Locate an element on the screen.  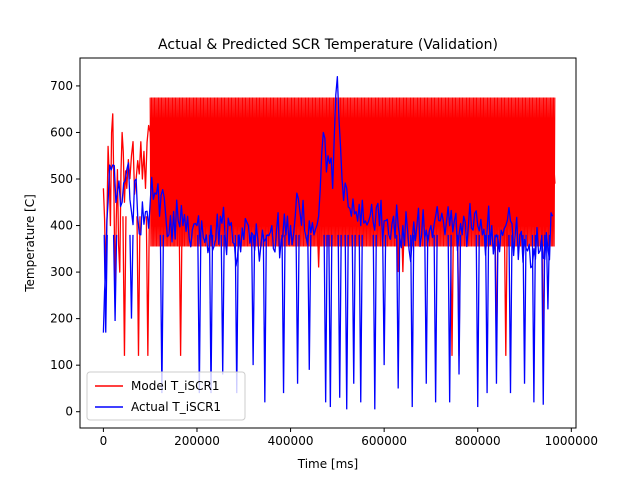
y-tick-label: 400 is located at coordinates (61, 226).